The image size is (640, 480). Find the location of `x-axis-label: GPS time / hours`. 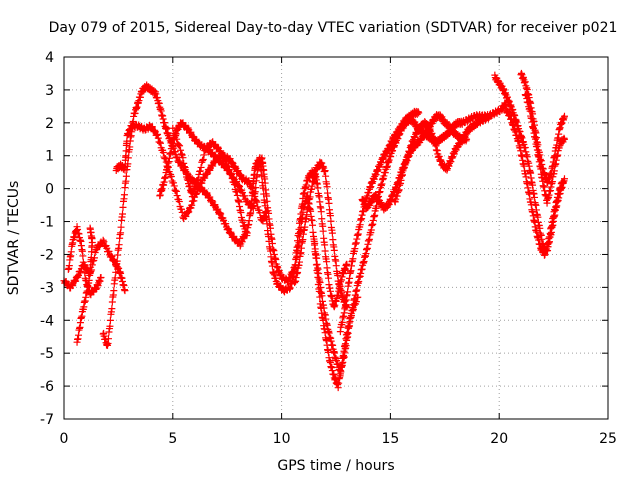

x-axis-label: GPS time / hours is located at coordinates (335, 466).